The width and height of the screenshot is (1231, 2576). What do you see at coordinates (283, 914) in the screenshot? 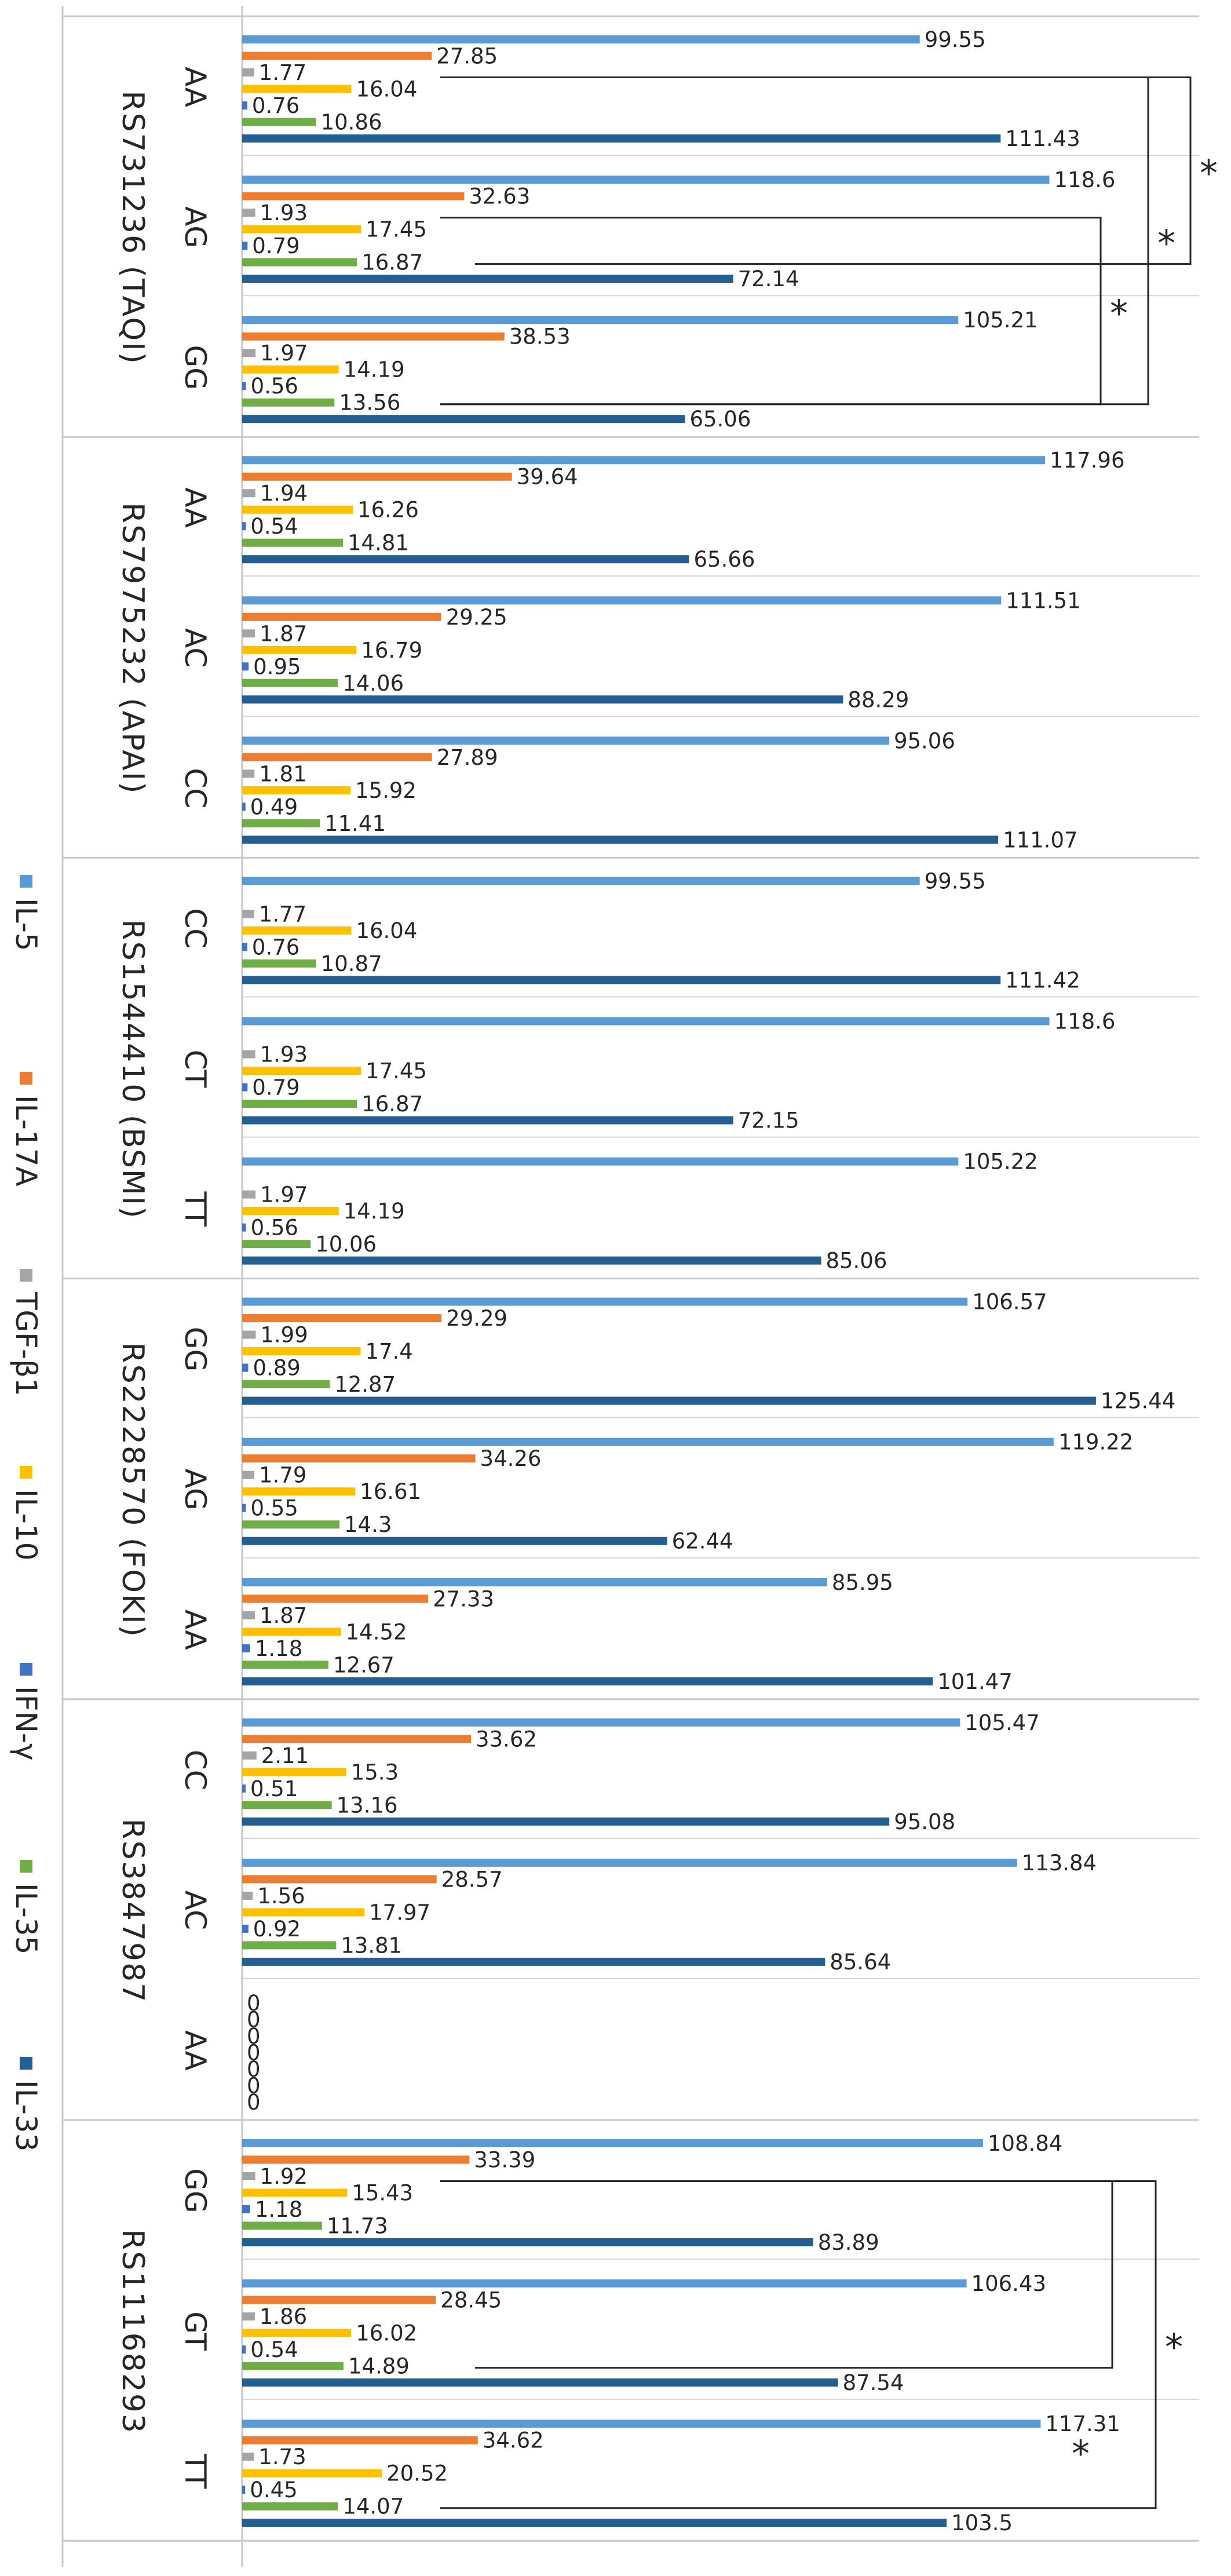
I see `data-label: 1.77` at bounding box center [283, 914].